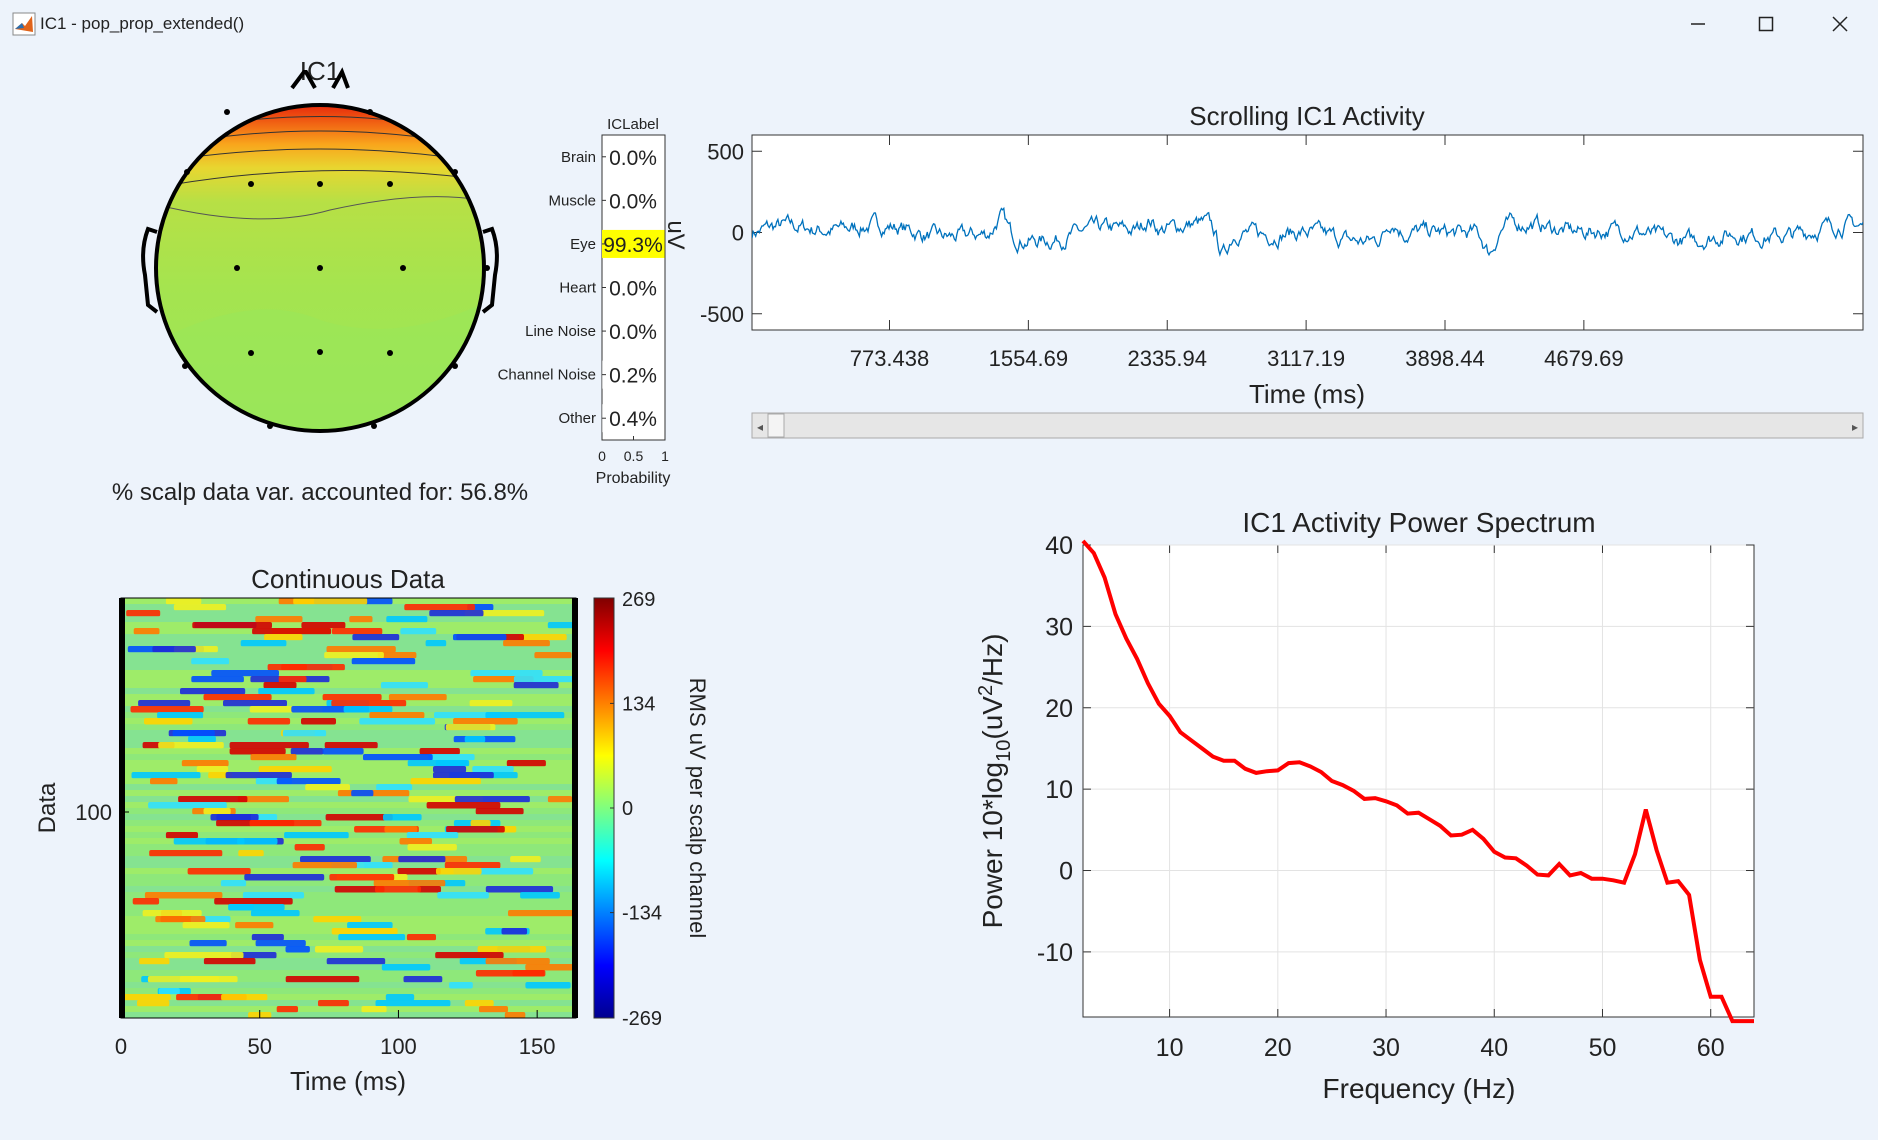  Describe the element at coordinates (578, 157) in the screenshot. I see `iclabel-class-name: Brain` at that location.